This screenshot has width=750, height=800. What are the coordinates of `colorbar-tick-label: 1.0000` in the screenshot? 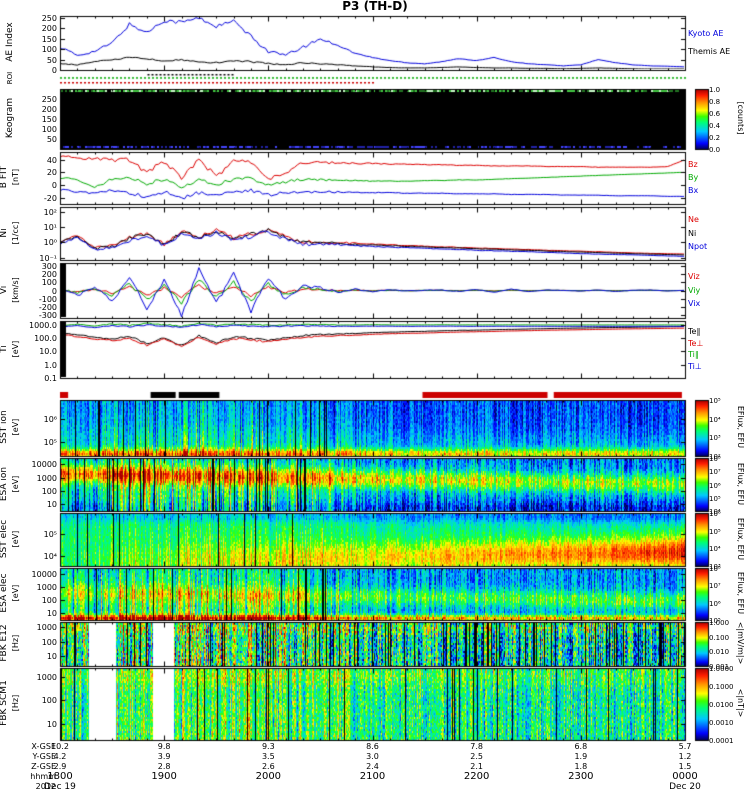 It's located at (721, 669).